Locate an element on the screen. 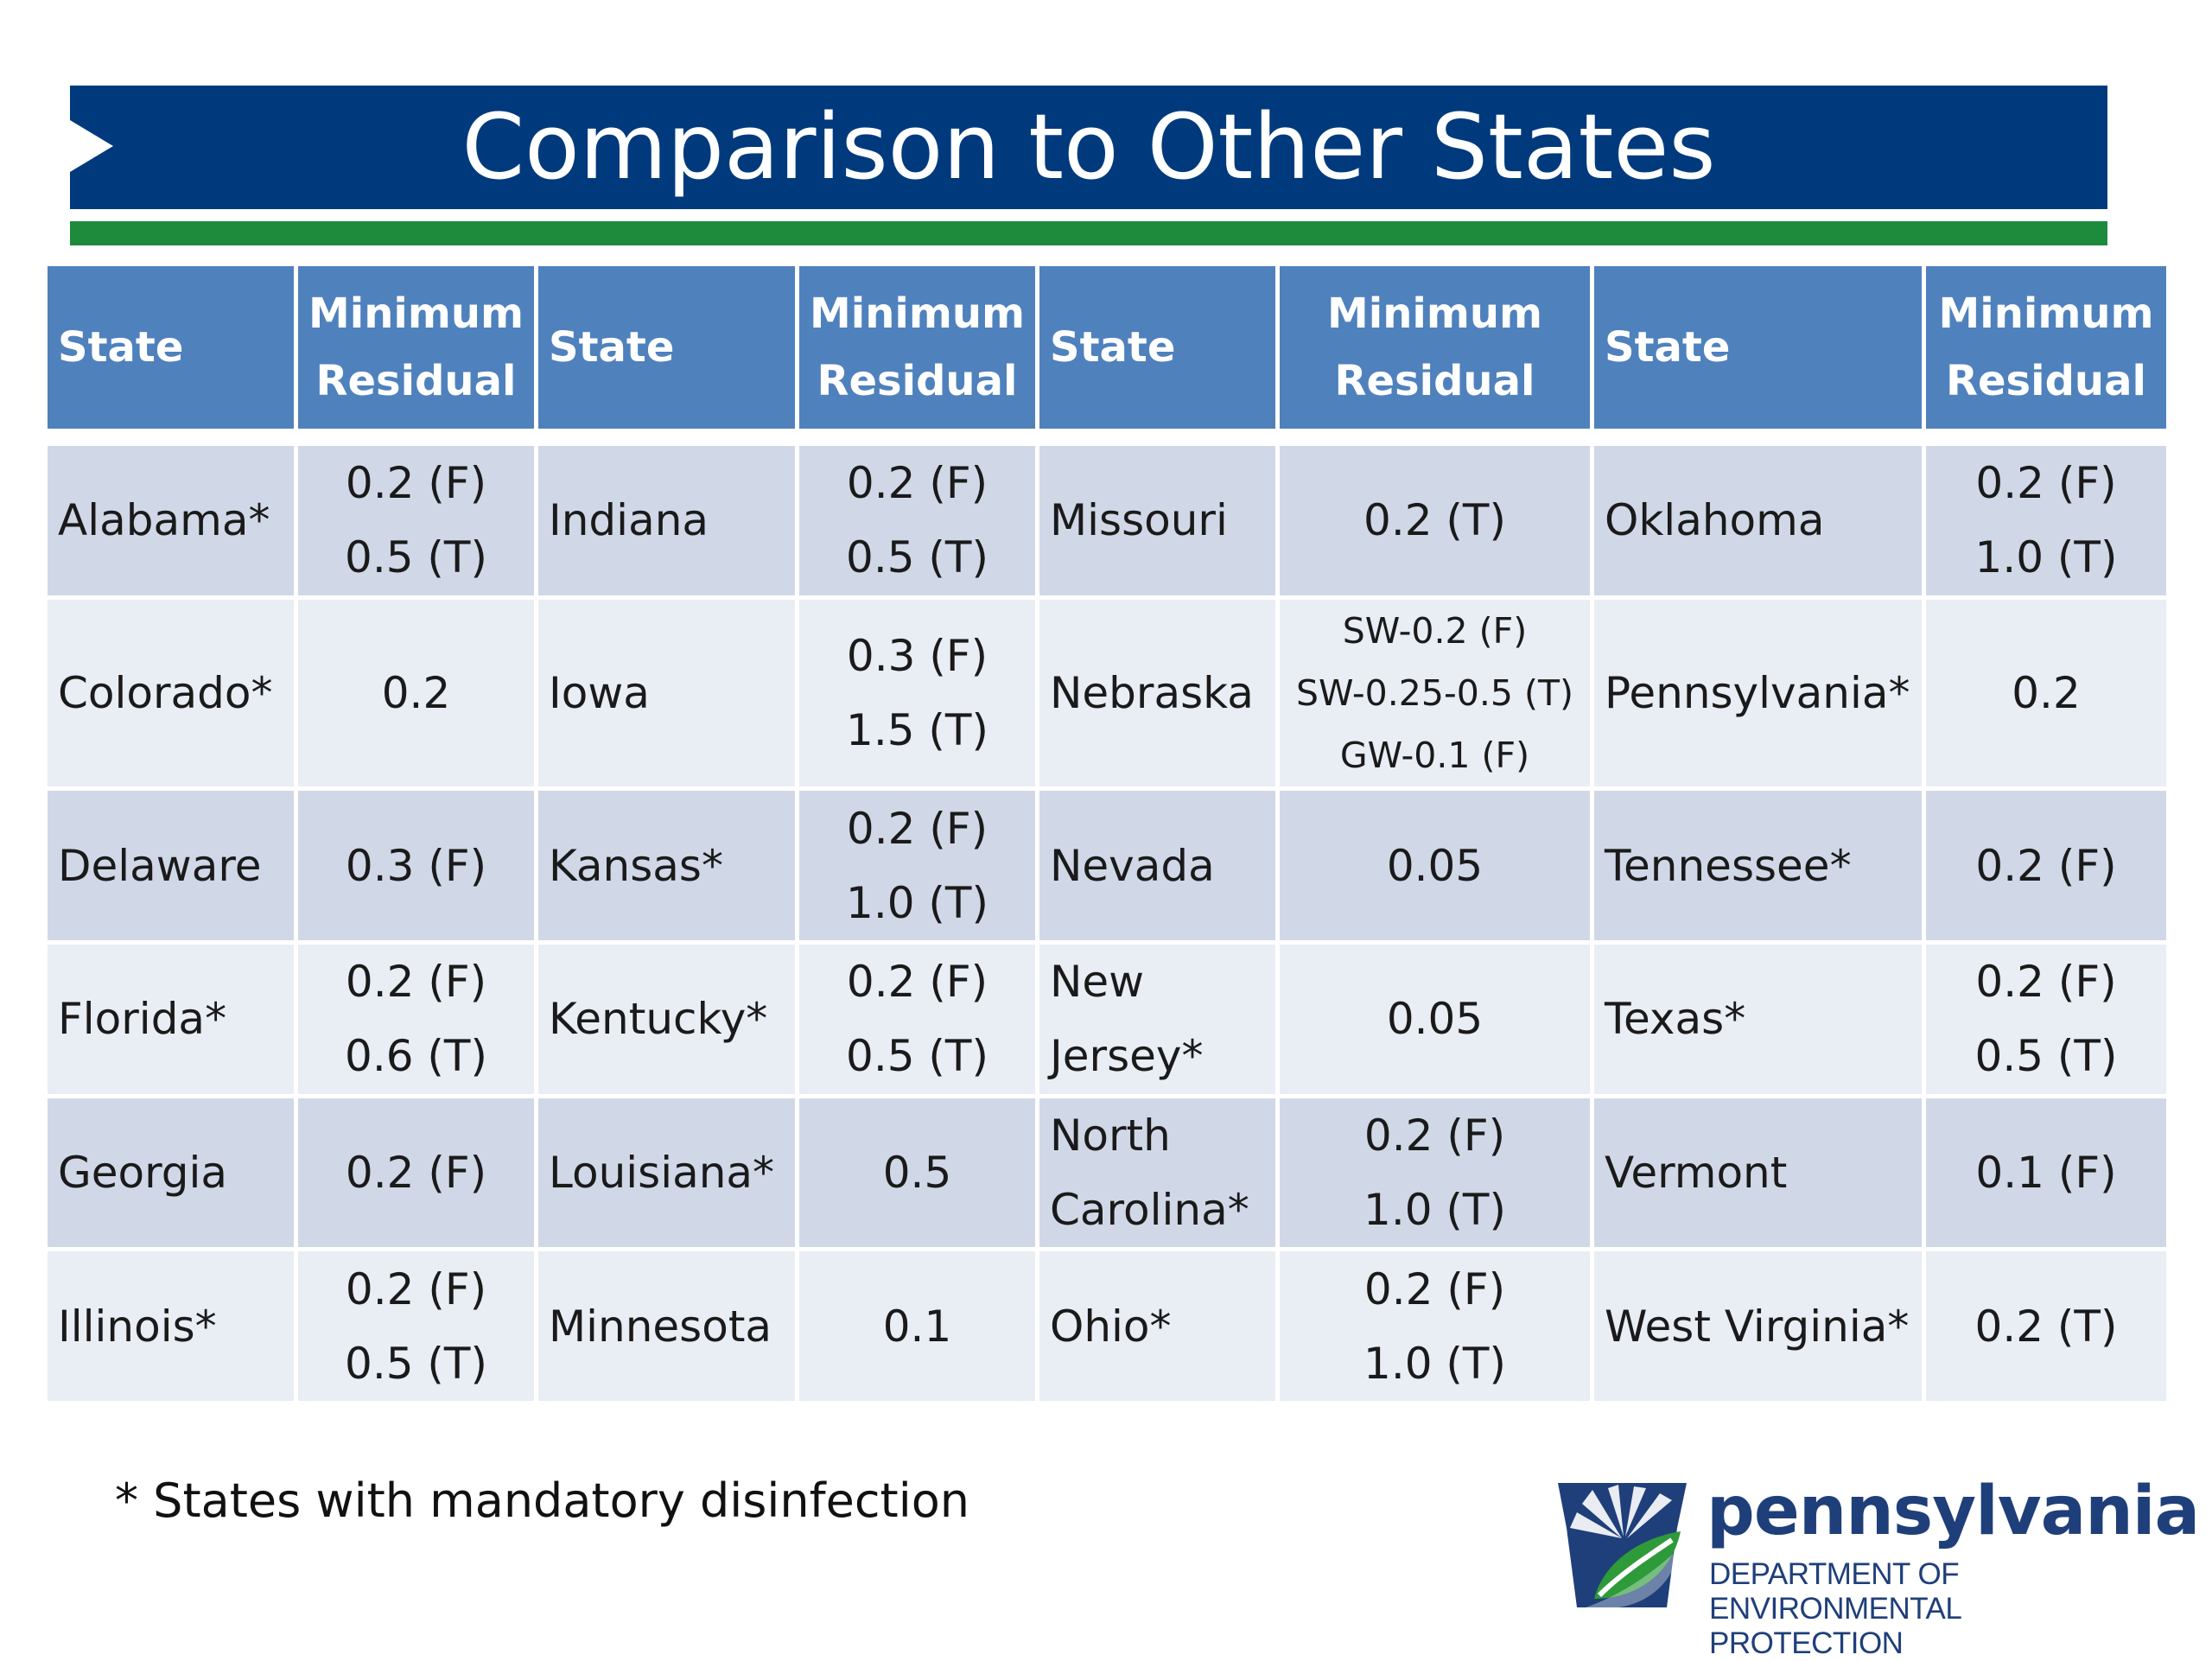 This screenshot has width=2212, height=1661. state-name-cell: New Jersey* is located at coordinates (1157, 1019).